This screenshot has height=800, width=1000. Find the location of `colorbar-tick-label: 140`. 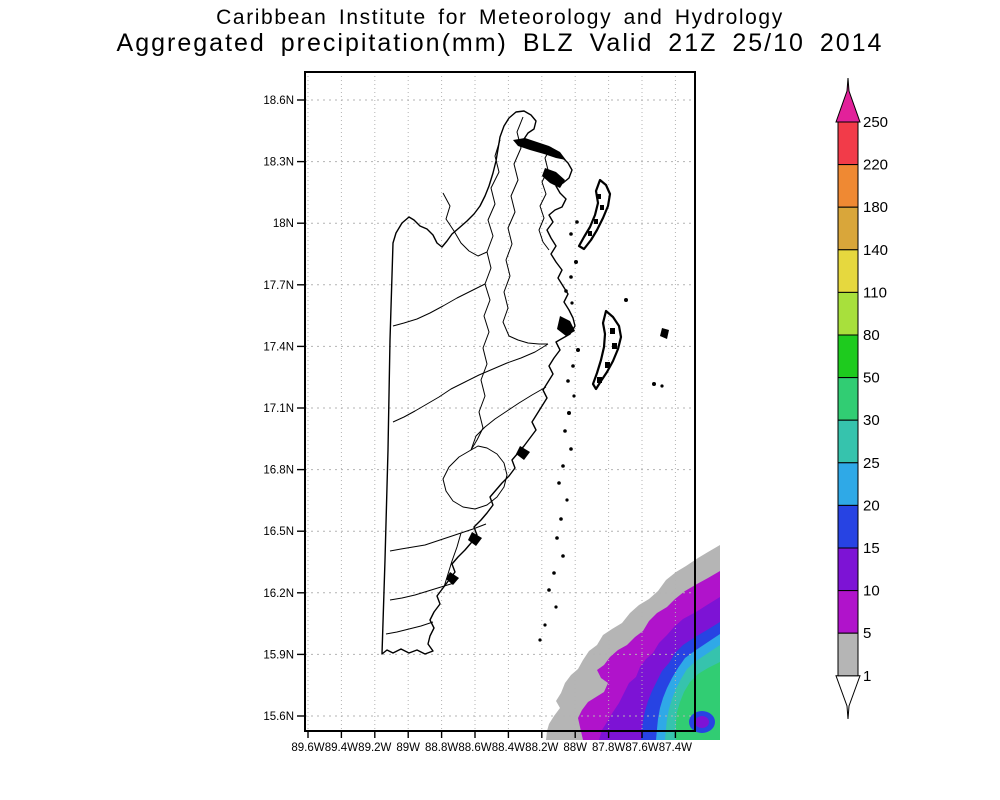

colorbar-tick-label: 140 is located at coordinates (875, 250).